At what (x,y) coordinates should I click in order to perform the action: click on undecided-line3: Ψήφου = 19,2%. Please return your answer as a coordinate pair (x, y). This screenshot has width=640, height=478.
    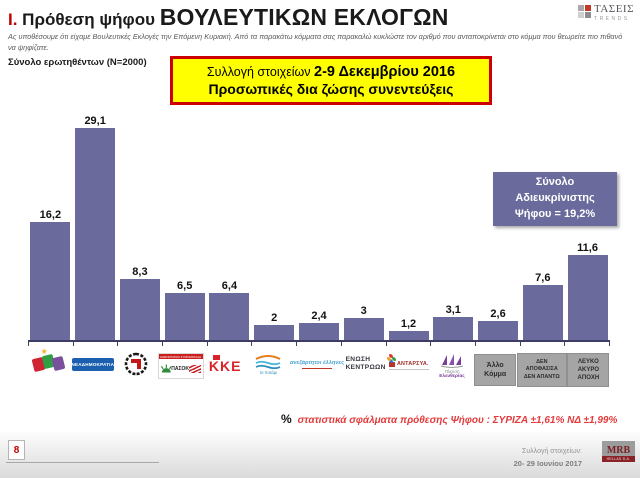
    Looking at the image, I should click on (555, 213).